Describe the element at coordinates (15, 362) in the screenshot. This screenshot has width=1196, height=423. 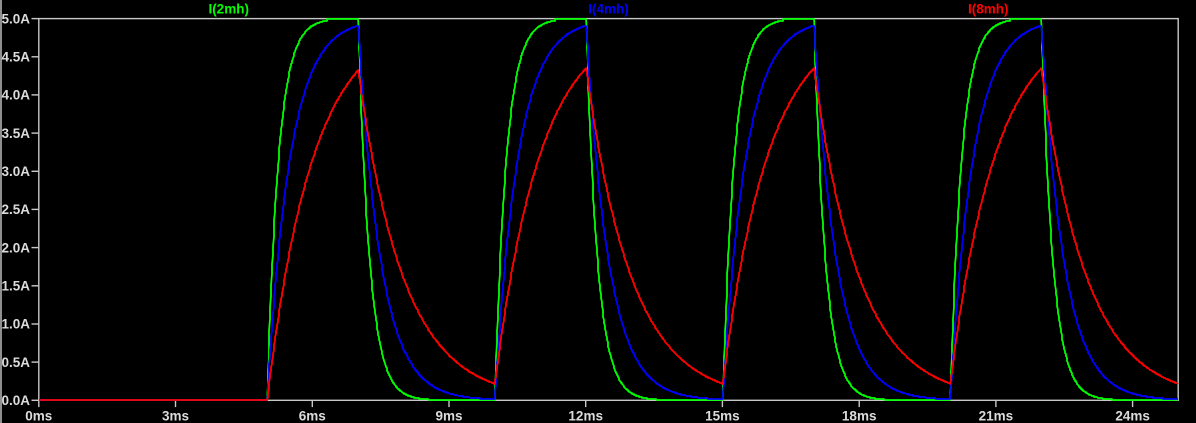
I see `svg-text: 0.5A` at that location.